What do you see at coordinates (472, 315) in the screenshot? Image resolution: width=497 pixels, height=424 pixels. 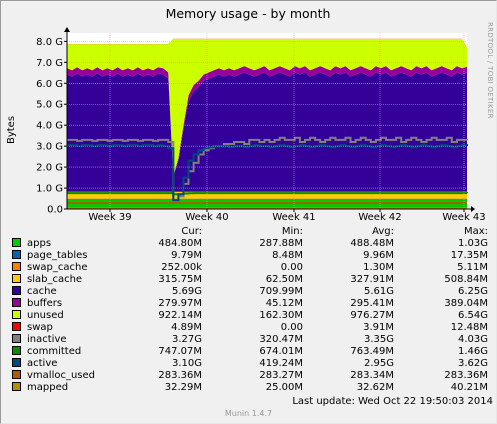 I see `legend-max: 6.54G` at bounding box center [472, 315].